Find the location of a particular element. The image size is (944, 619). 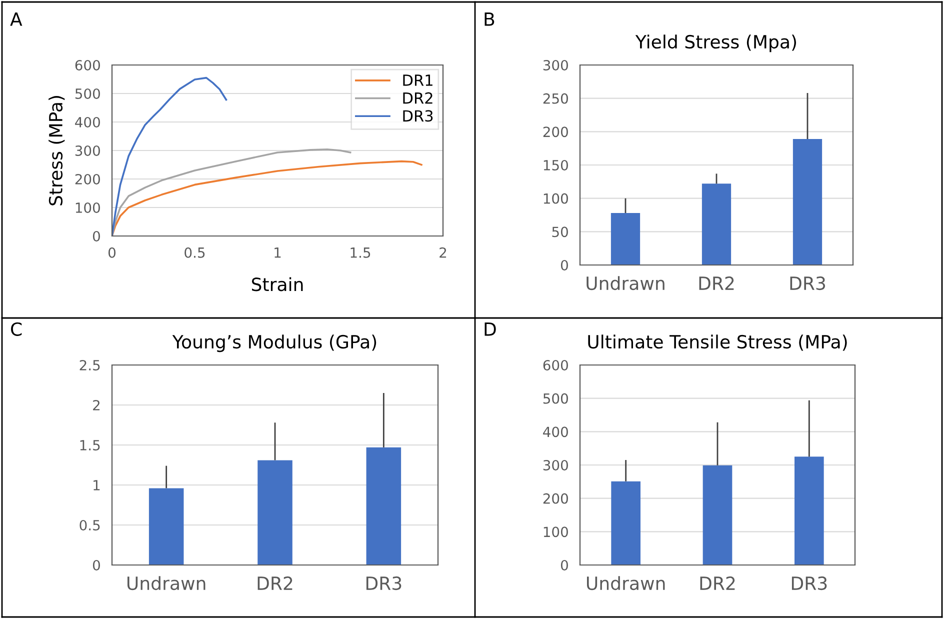

text: D is located at coordinates (490, 329).